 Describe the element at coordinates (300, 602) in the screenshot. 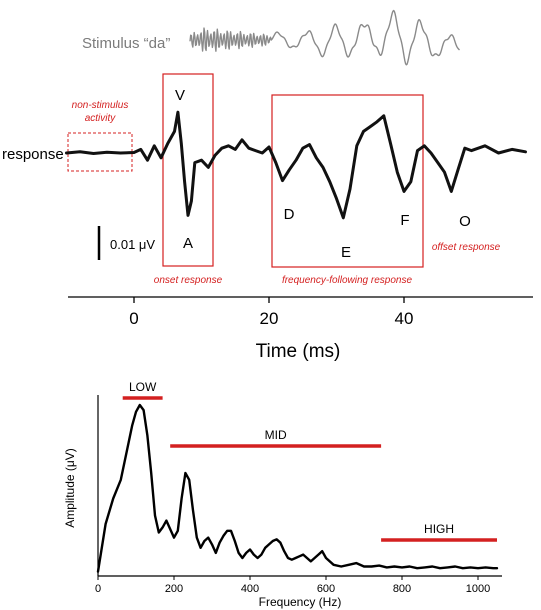

I see `frequency-axis-title: Frequency (Hz)` at that location.